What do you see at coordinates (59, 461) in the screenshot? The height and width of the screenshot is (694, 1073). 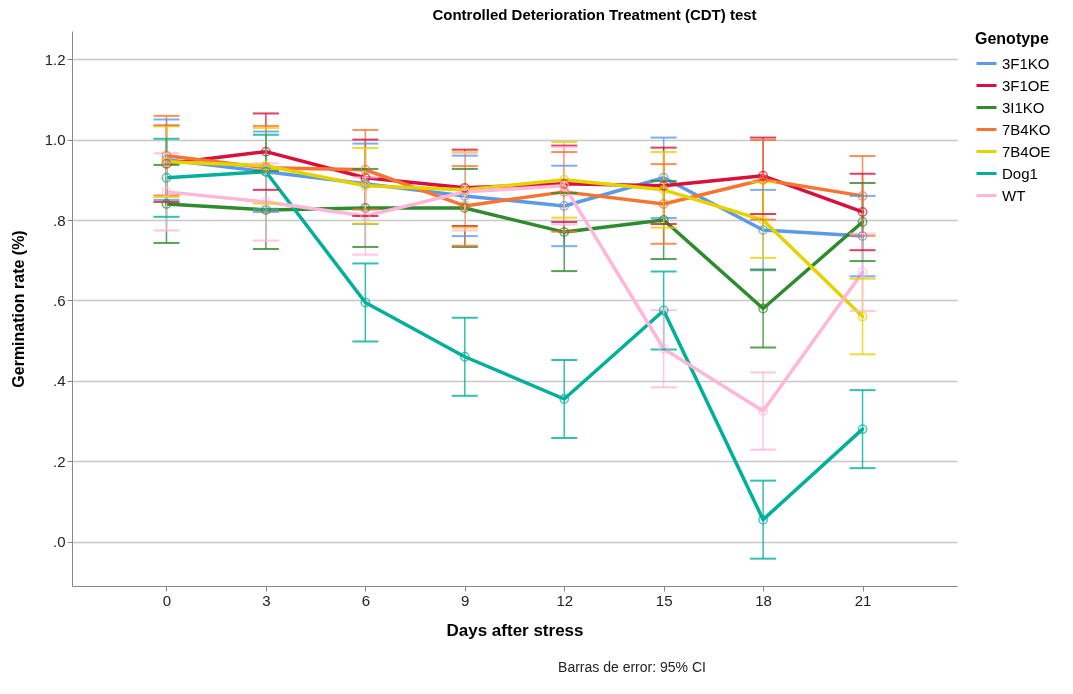 I see `y-tick-label: .2` at bounding box center [59, 461].